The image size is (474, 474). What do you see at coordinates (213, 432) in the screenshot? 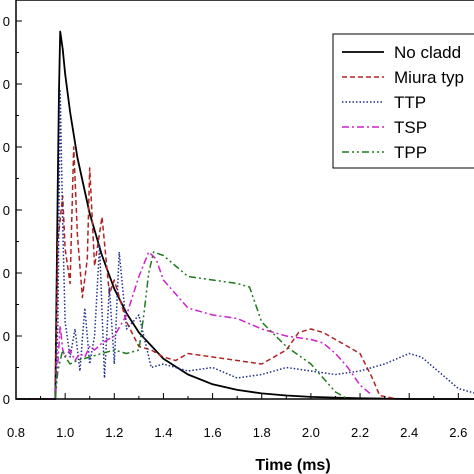
I see `x-tick-label: 1.6` at bounding box center [213, 432].